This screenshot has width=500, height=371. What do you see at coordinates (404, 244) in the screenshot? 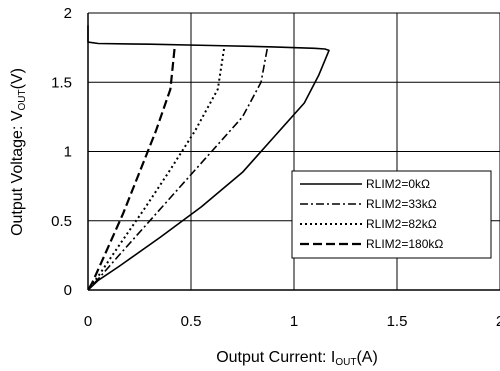
I see `legend-label: RLIM2=180kΩ` at bounding box center [404, 244].